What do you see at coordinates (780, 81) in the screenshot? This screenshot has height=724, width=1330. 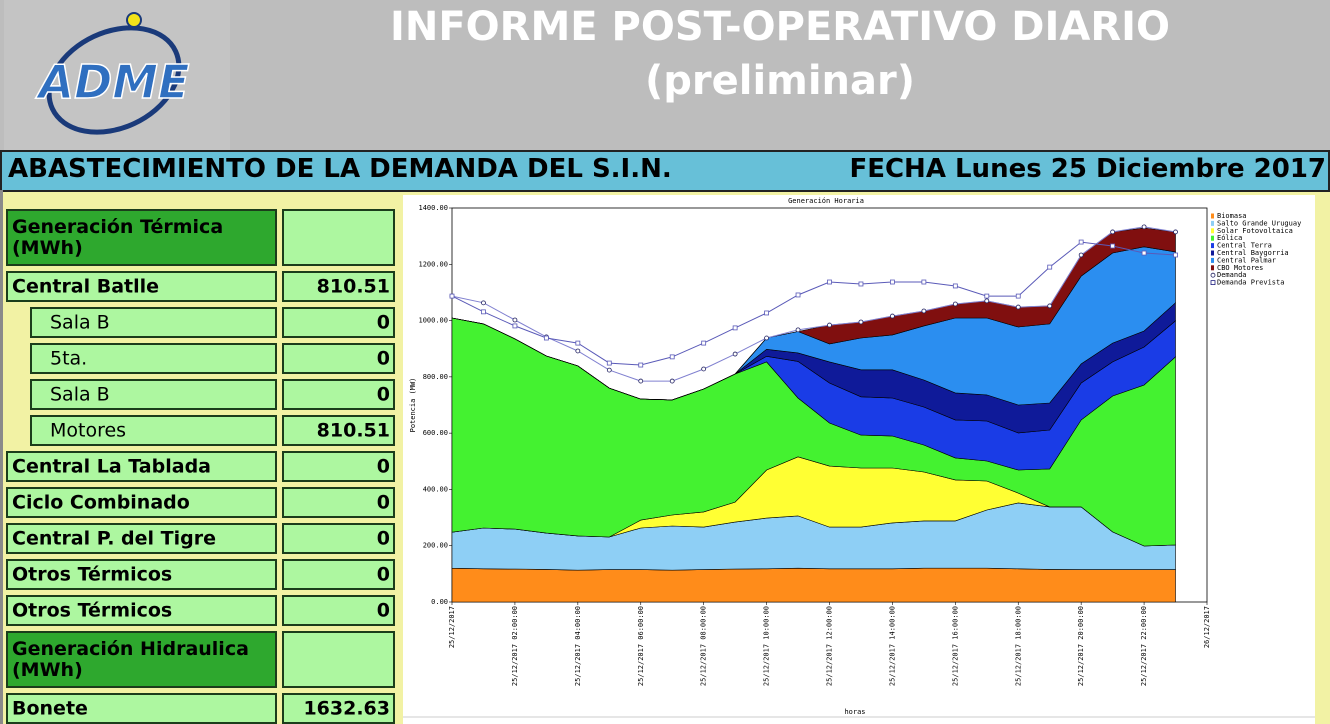 I see `subtitle: (preliminar)` at bounding box center [780, 81].